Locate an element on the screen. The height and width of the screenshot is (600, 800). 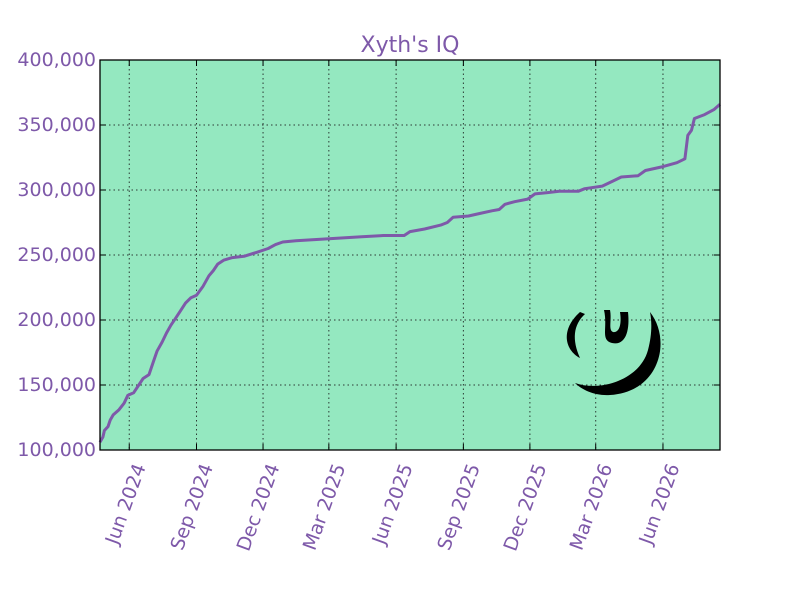
x-tick-label: Mar 2026 is located at coordinates (592, 507).